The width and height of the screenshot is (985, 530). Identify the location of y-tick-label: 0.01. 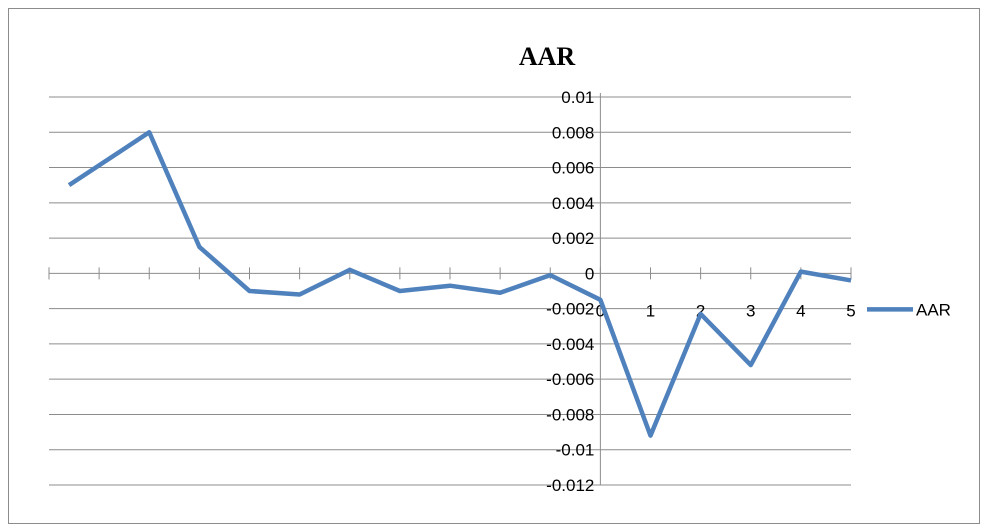
(577, 97).